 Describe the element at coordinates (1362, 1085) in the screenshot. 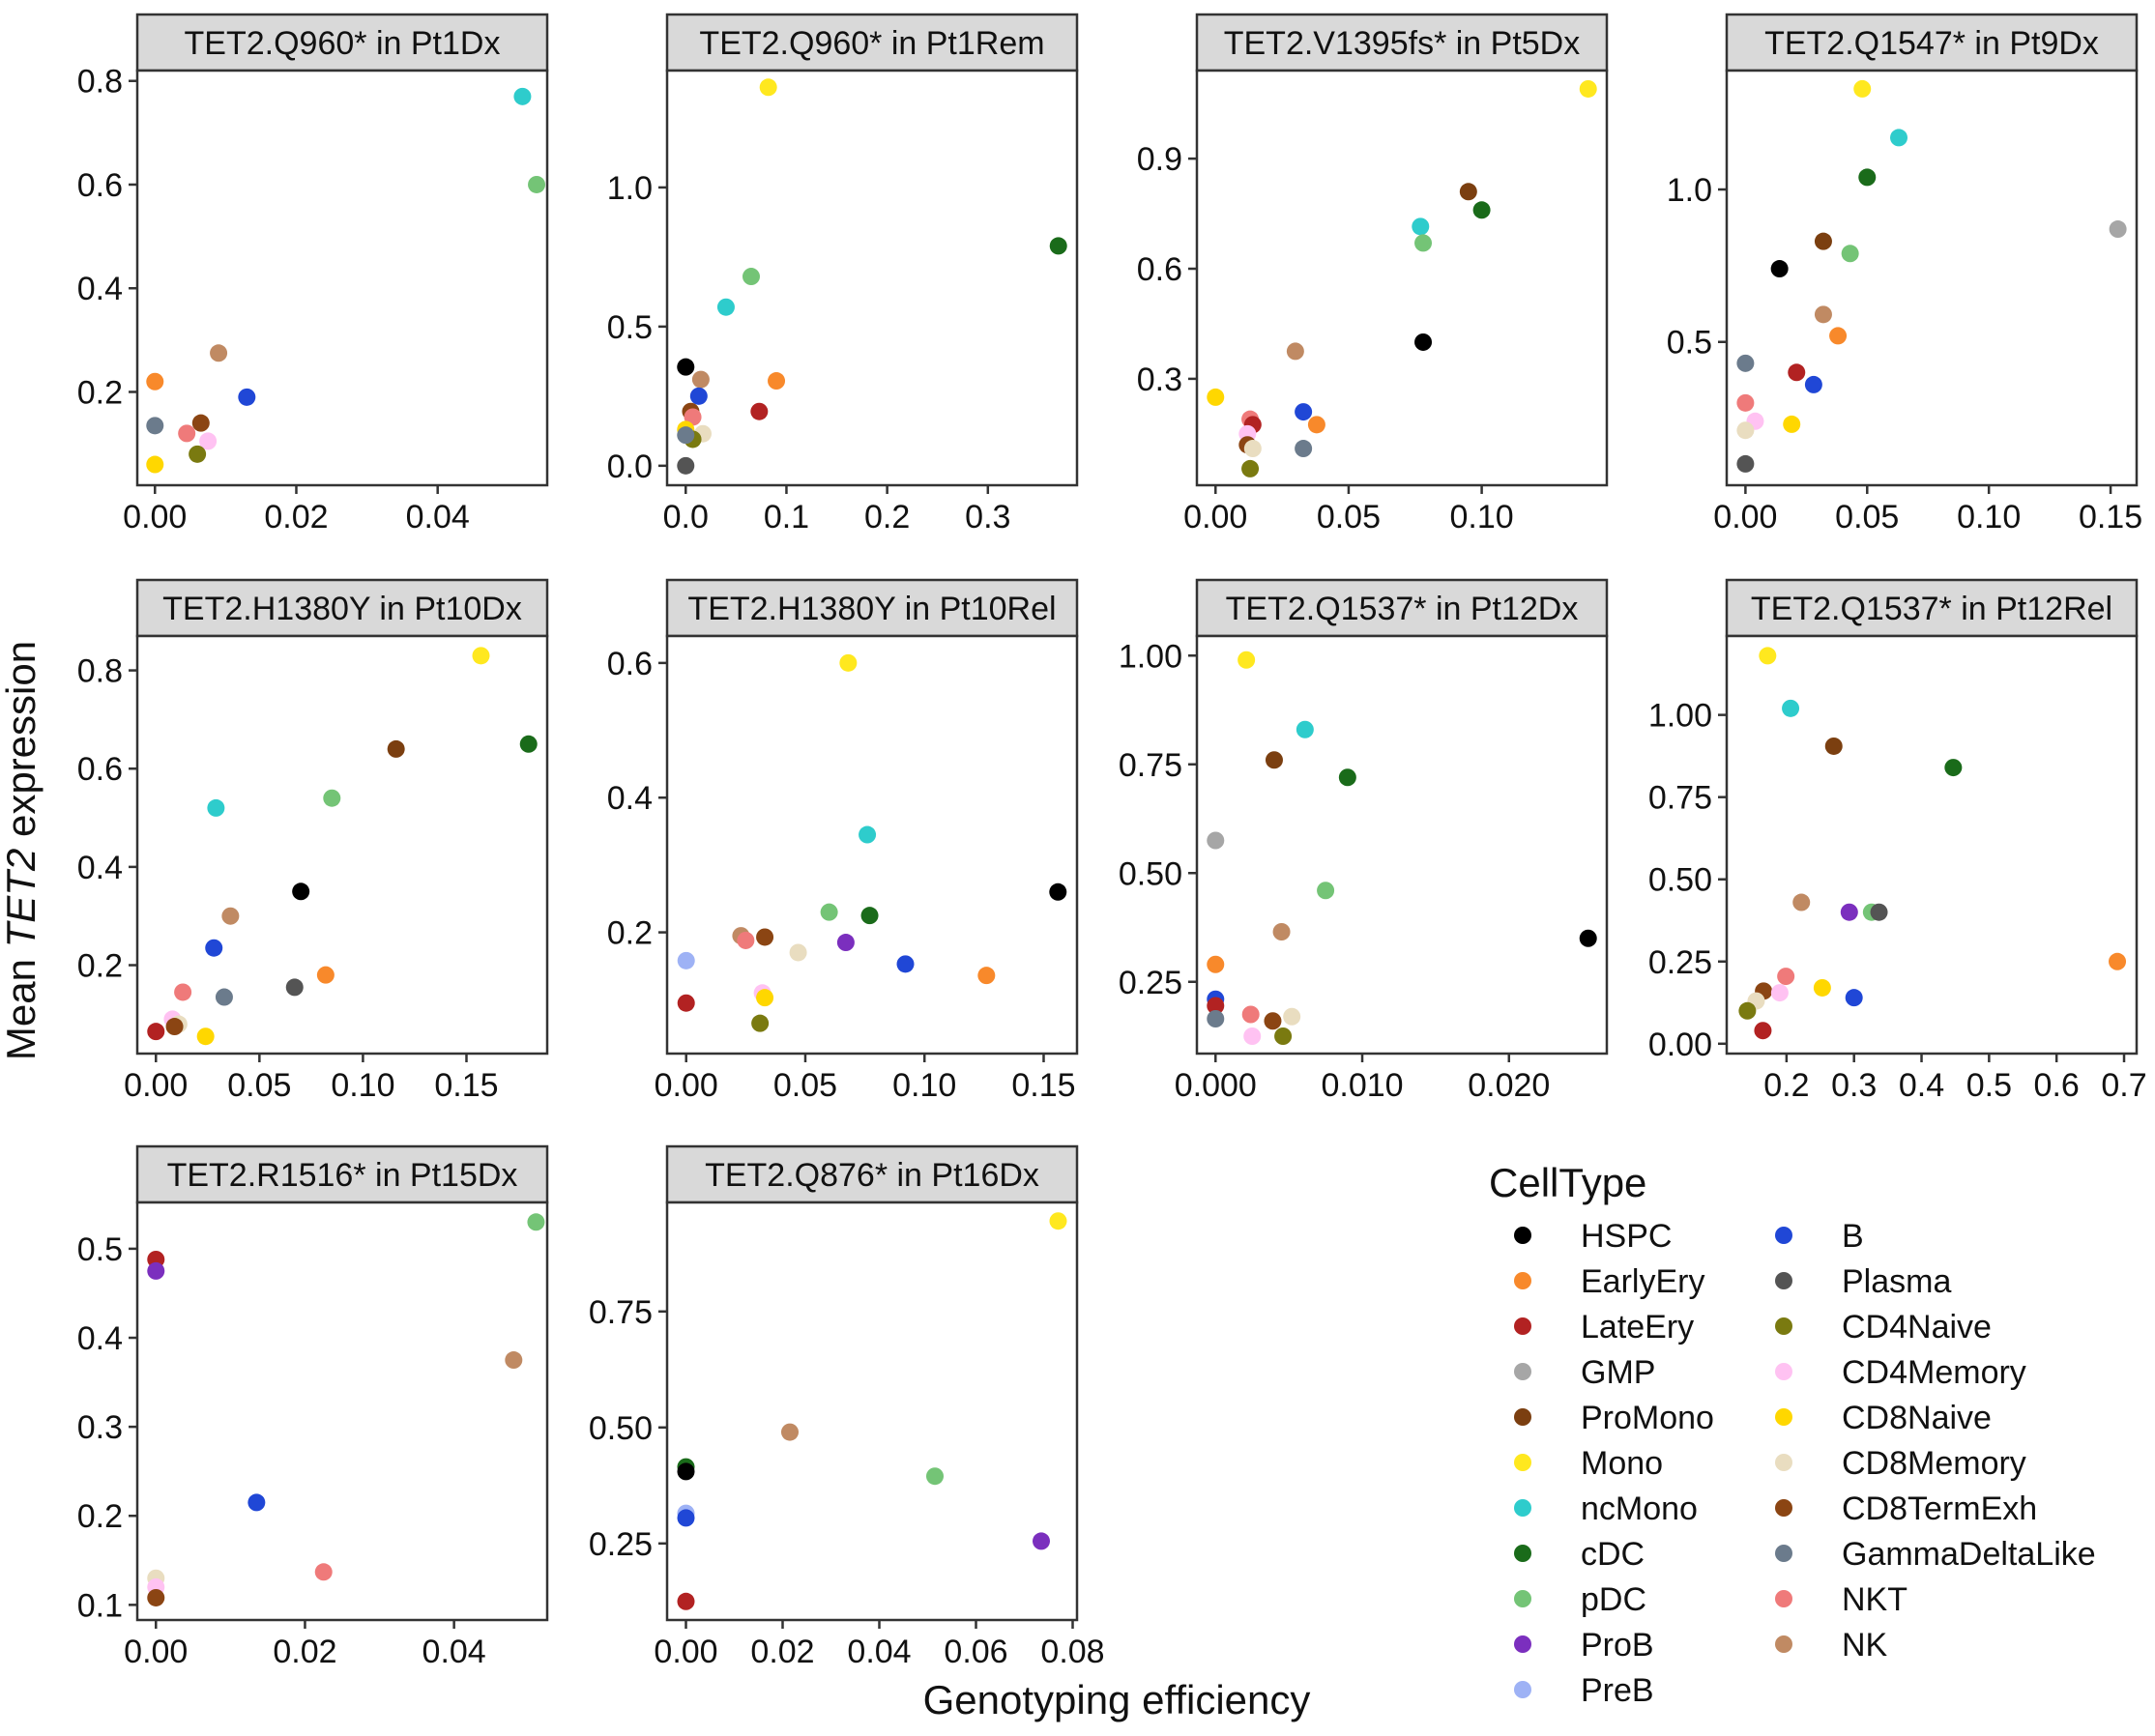

I see `x-tick-label: 0.010` at that location.